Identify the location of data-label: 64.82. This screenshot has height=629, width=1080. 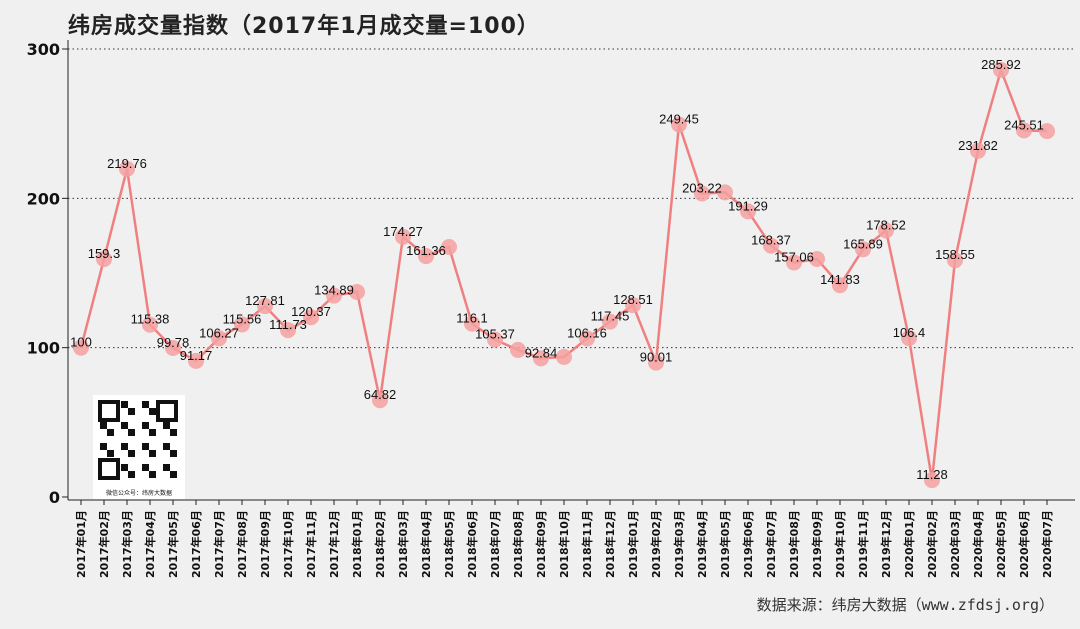
(380, 394).